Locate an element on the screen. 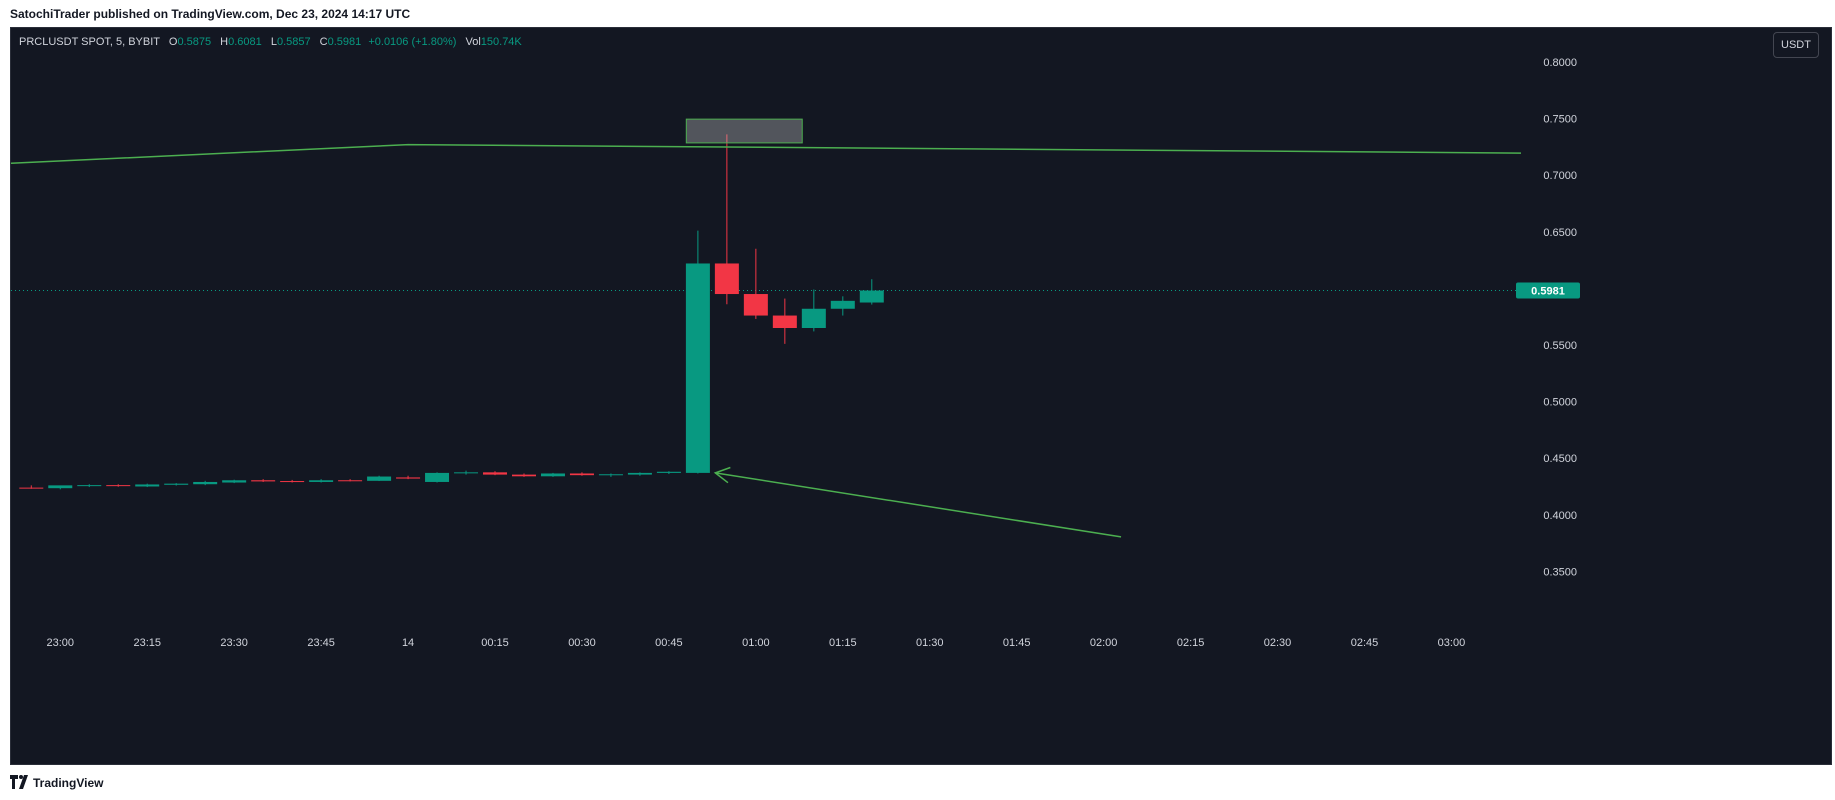 The image size is (1835, 800). y-tick-label: 0.4500 is located at coordinates (1560, 459).